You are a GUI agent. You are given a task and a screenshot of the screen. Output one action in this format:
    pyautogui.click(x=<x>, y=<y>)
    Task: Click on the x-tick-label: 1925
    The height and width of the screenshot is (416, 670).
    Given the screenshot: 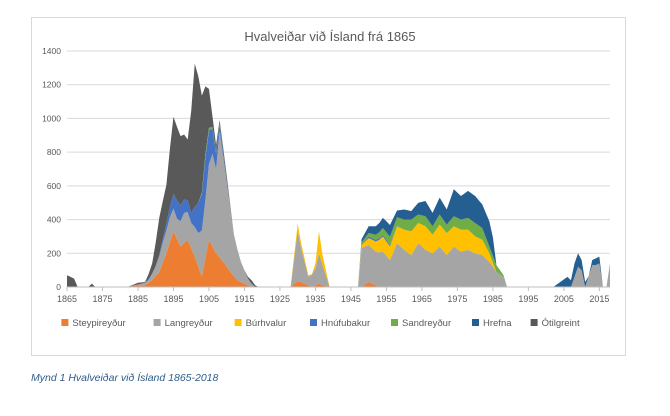 What is the action you would take?
    pyautogui.click(x=280, y=299)
    